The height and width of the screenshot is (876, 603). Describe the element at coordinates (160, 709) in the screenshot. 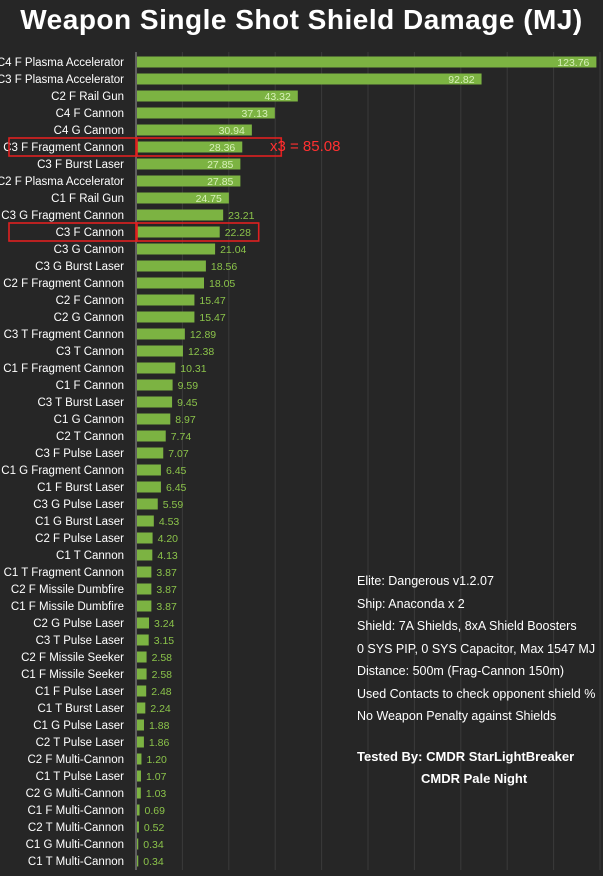

I see `value-label: 2.24` at that location.